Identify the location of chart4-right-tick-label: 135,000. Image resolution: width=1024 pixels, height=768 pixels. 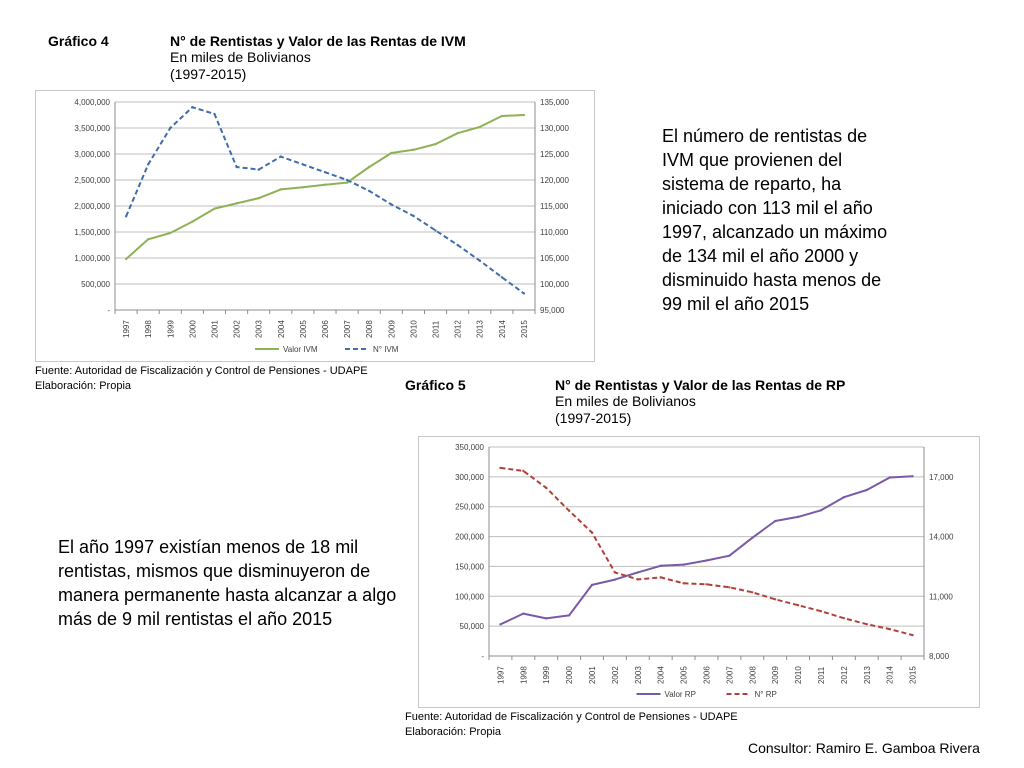
(554, 102).